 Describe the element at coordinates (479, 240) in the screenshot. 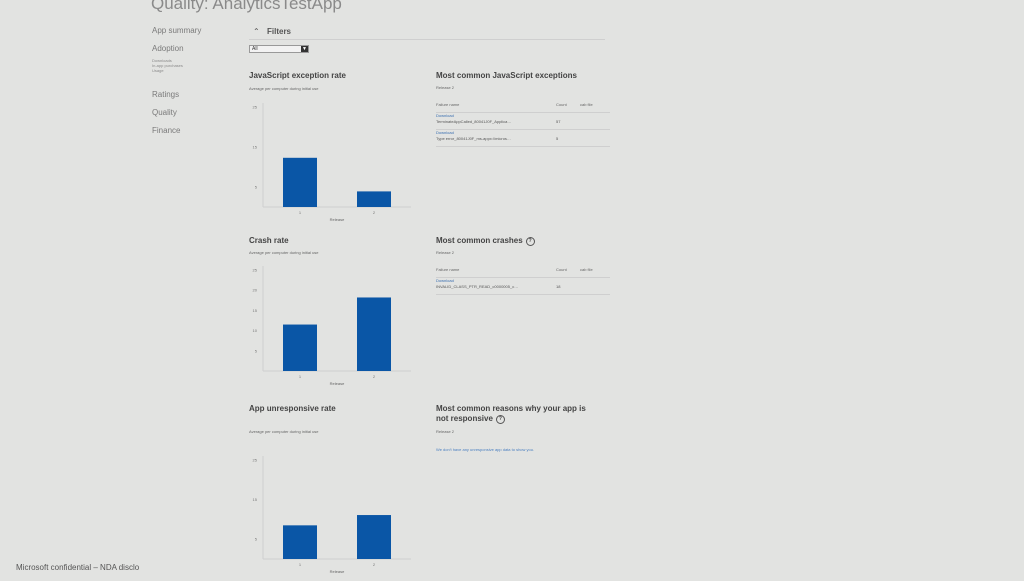

I see `crashes-title: Most common crashes` at that location.